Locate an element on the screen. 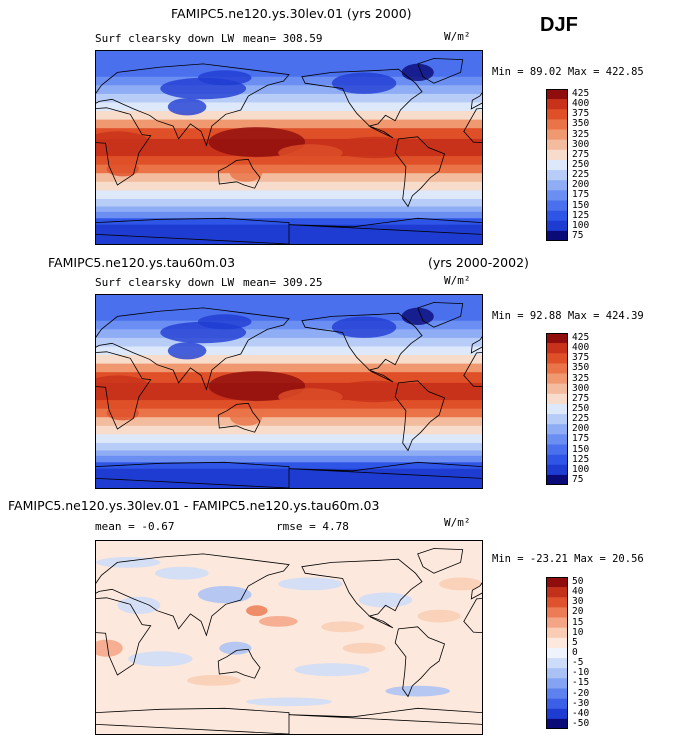 This screenshot has height=742, width=697. colorbar-tick-label: 30 is located at coordinates (578, 602).